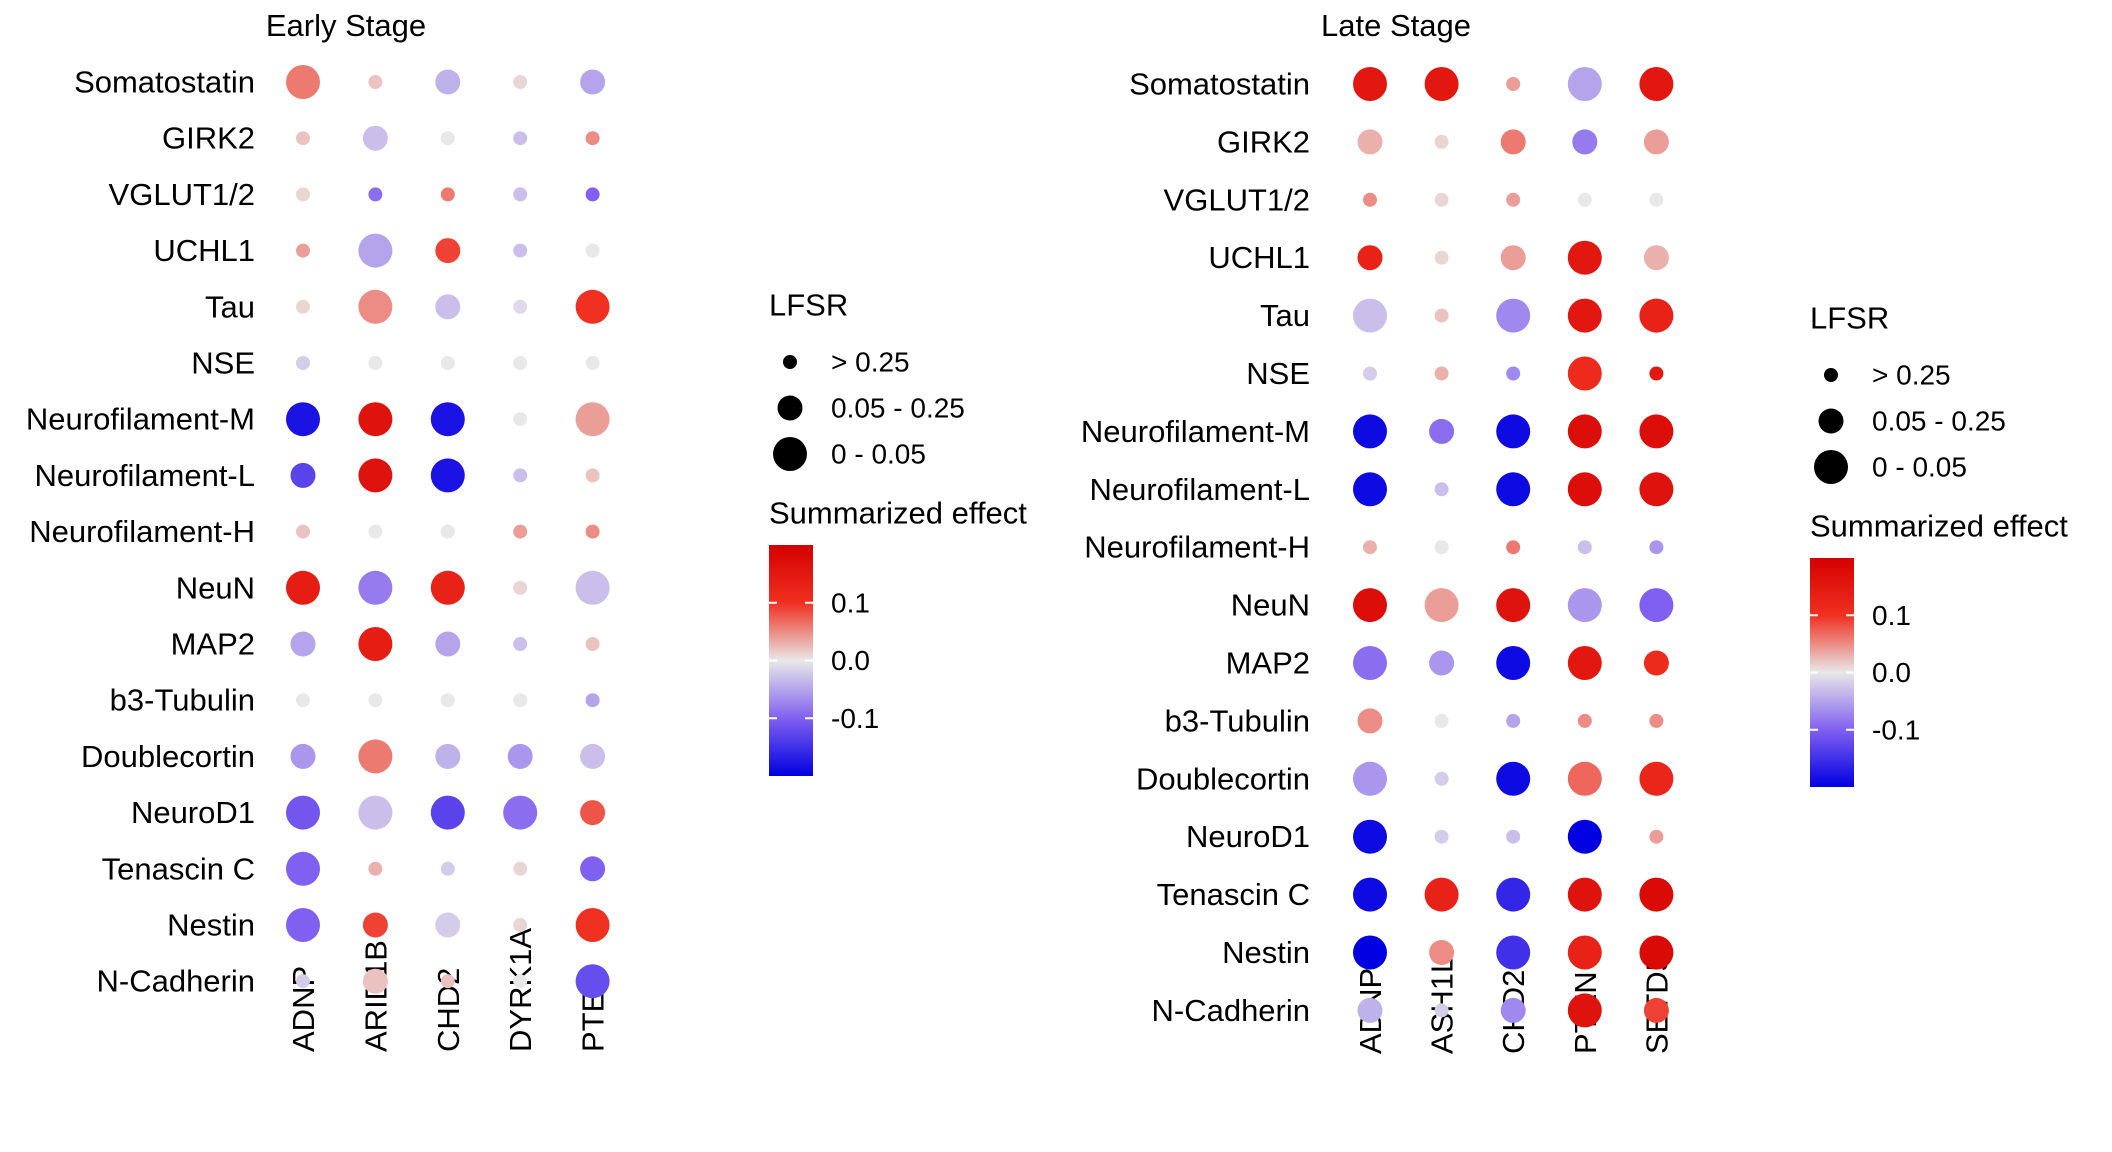 This screenshot has height=1152, width=2112. What do you see at coordinates (1285, 315) in the screenshot?
I see `row-label: Tau` at bounding box center [1285, 315].